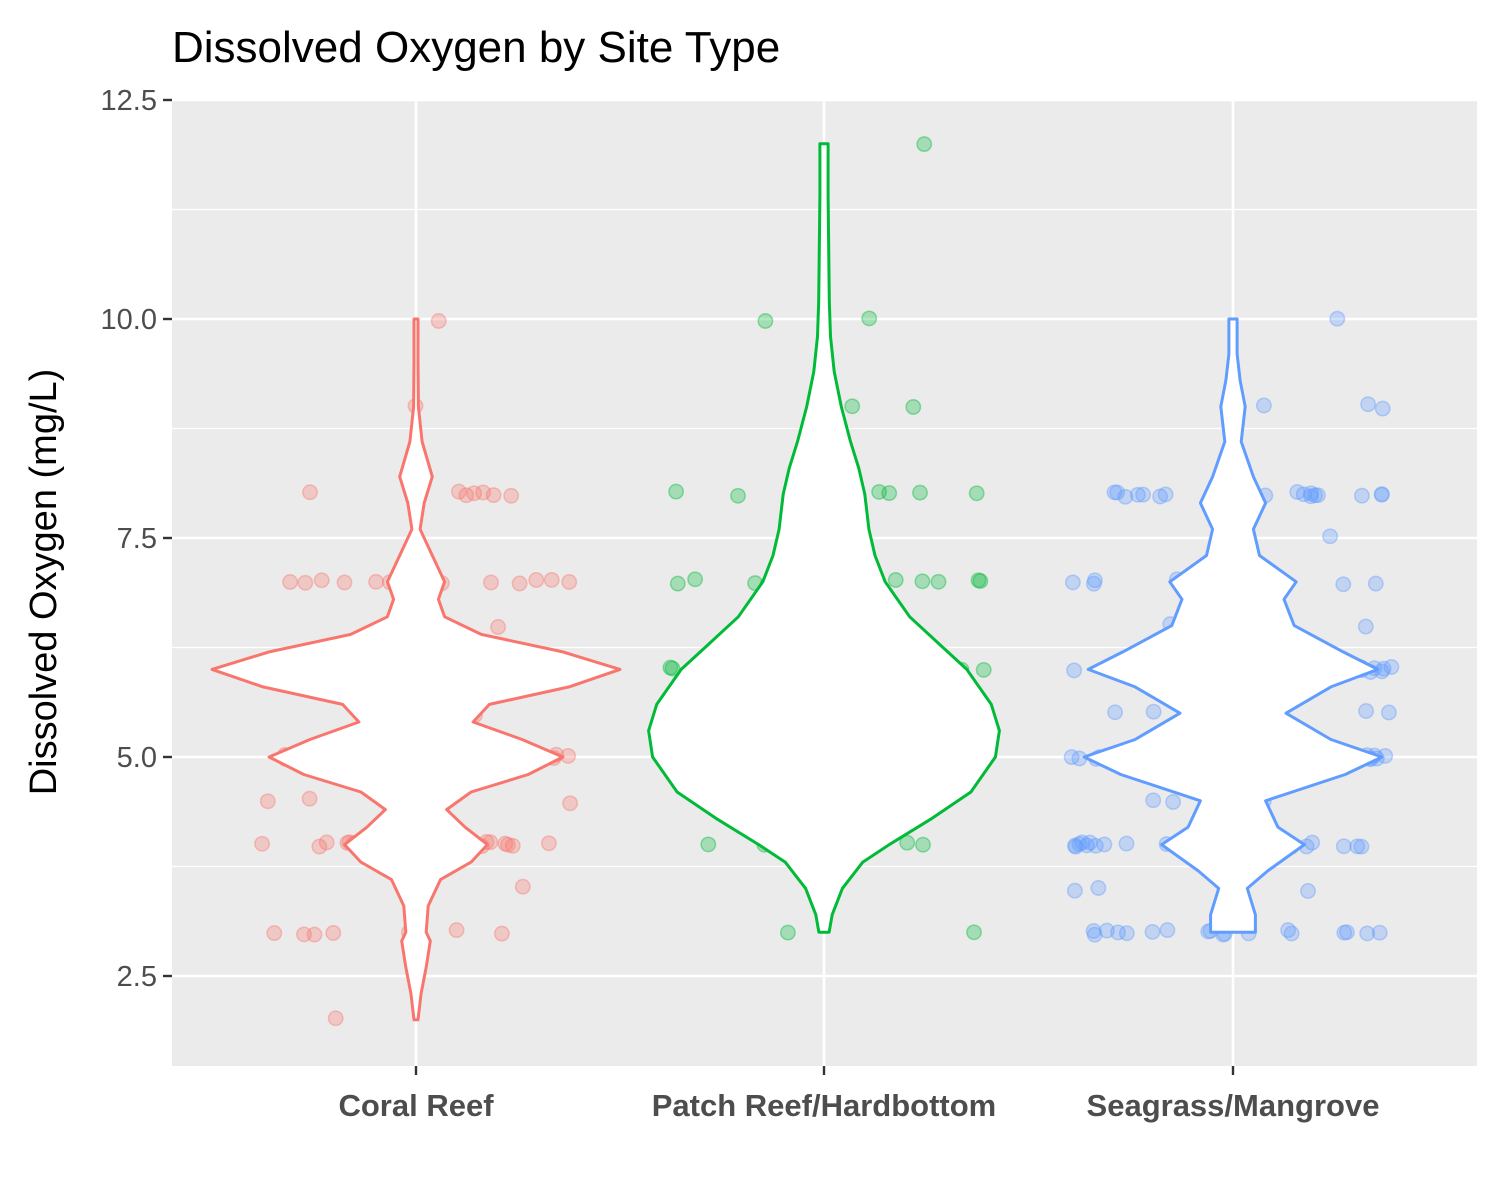 The width and height of the screenshot is (1500, 1200). What do you see at coordinates (137, 977) in the screenshot?
I see `y-tick-label: 2.5` at bounding box center [137, 977].